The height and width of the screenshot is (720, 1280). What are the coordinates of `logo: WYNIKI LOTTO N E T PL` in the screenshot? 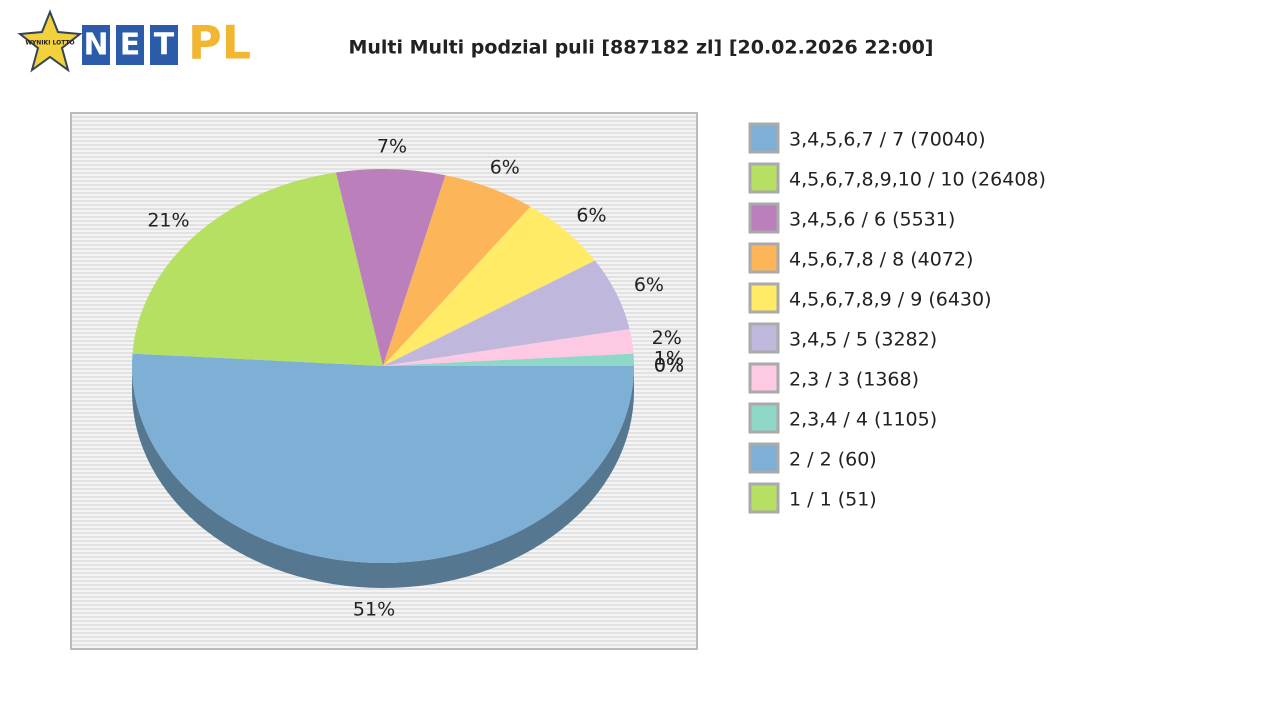 It's located at (134, 41).